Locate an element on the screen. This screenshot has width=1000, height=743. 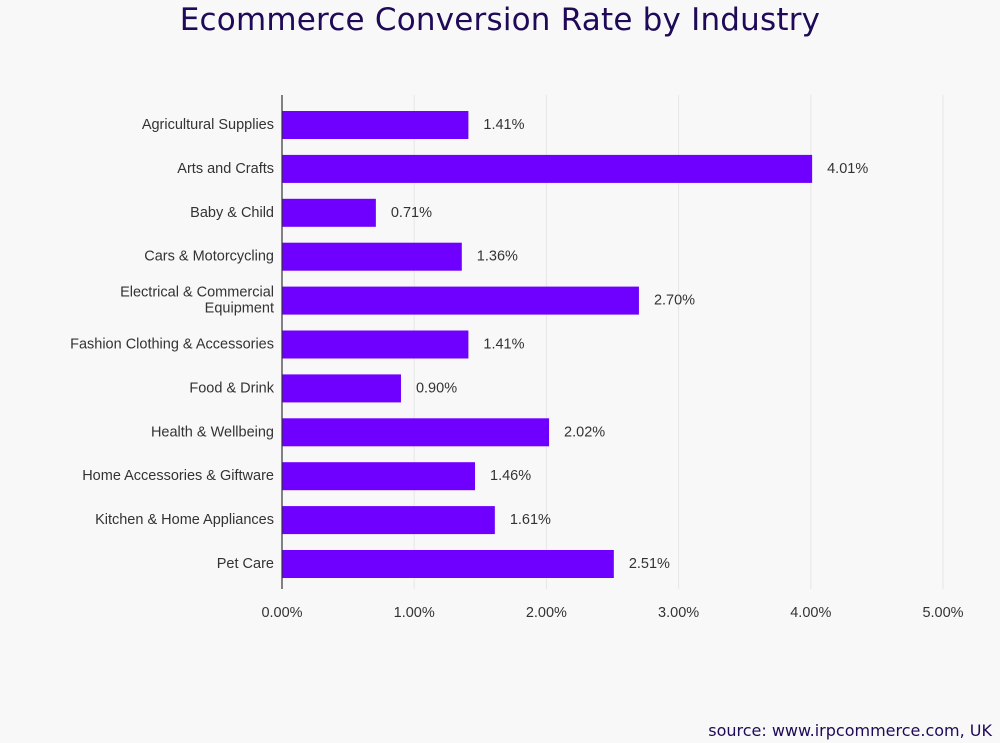
category-label: Arts and Crafts is located at coordinates (225, 169).